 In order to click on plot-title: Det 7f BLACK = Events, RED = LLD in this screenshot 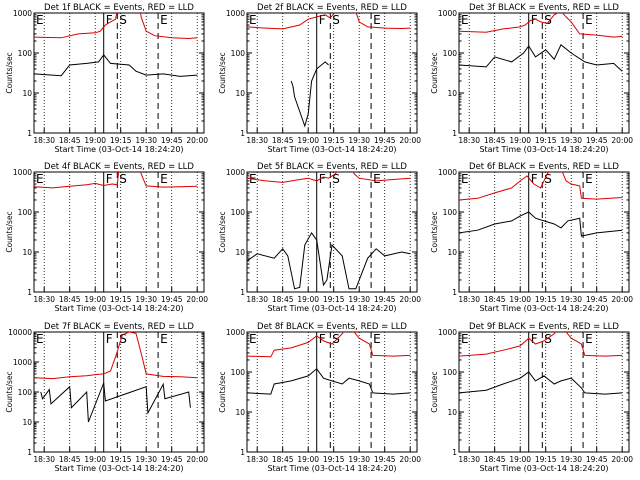, I will do `click(119, 327)`.